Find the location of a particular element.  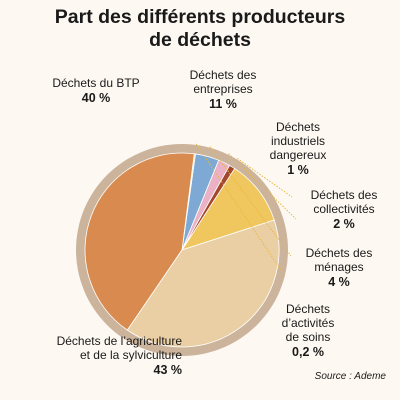

slice-label: Déchets industriels dangereux 1 % is located at coordinates (298, 148).